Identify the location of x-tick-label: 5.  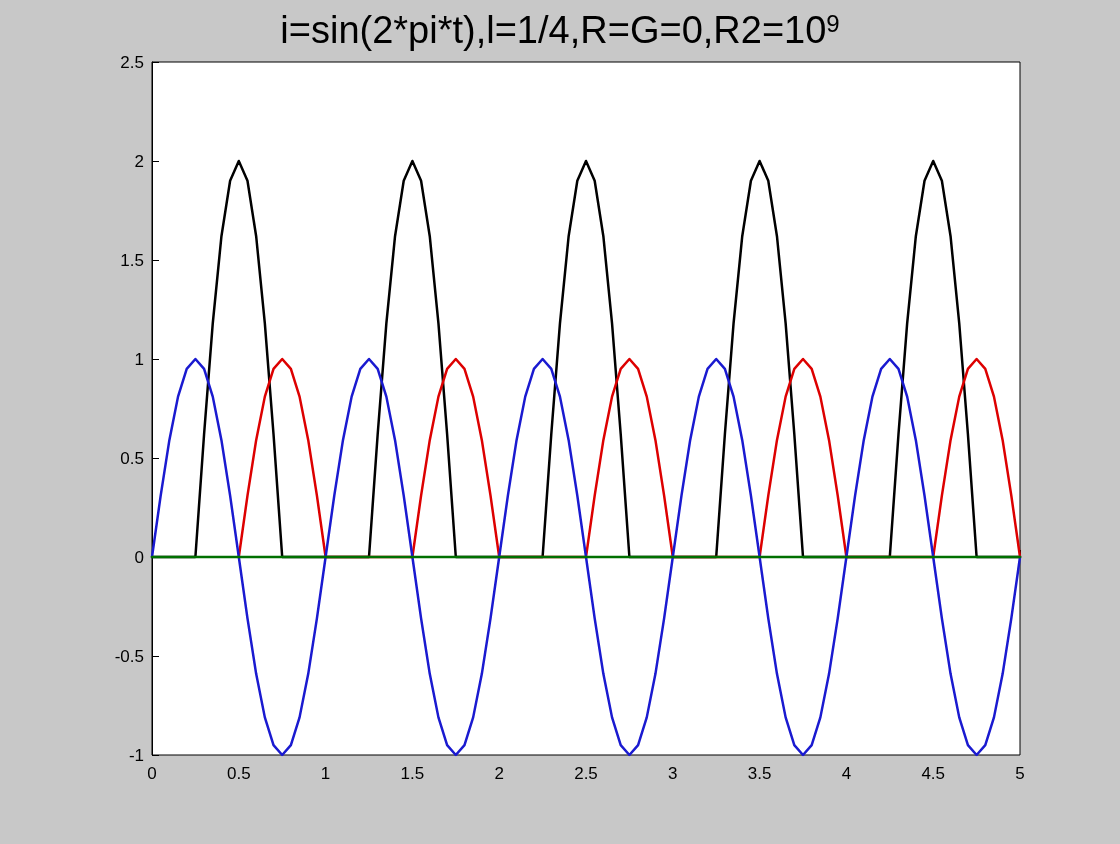
(1020, 773).